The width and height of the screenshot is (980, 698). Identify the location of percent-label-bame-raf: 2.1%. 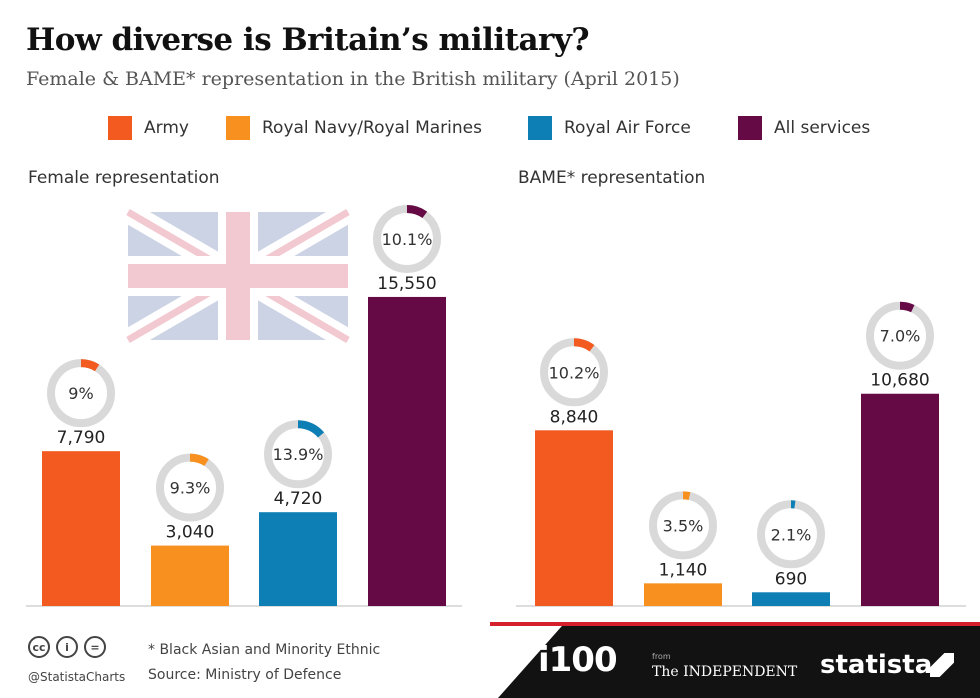
(791, 534).